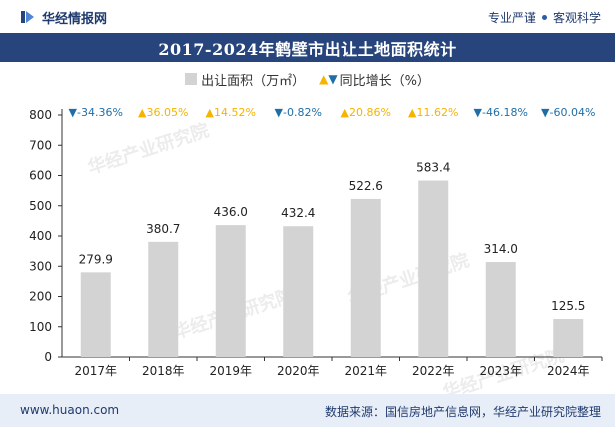 The height and width of the screenshot is (427, 615). I want to click on y-tick-label: 600, so click(40, 176).